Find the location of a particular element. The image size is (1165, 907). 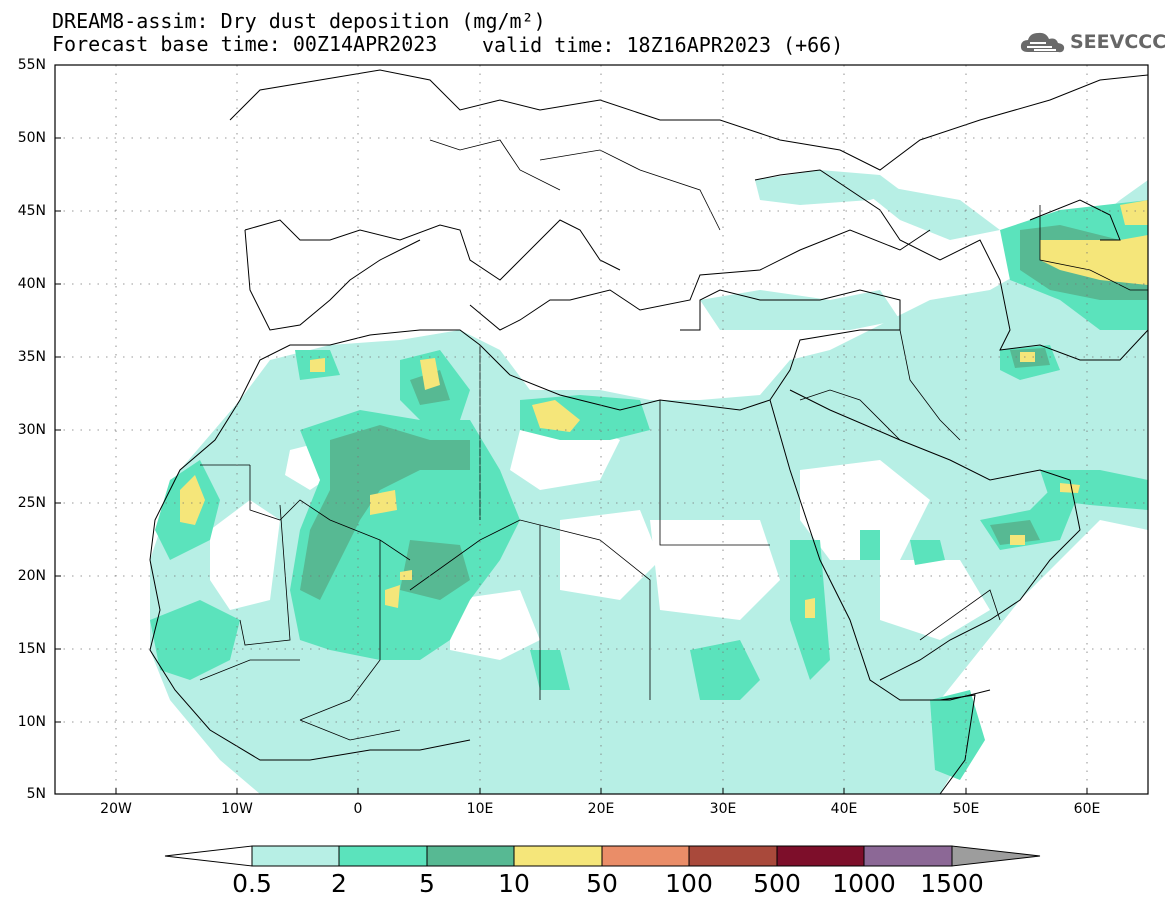

lon-label: 10W is located at coordinates (237, 809).